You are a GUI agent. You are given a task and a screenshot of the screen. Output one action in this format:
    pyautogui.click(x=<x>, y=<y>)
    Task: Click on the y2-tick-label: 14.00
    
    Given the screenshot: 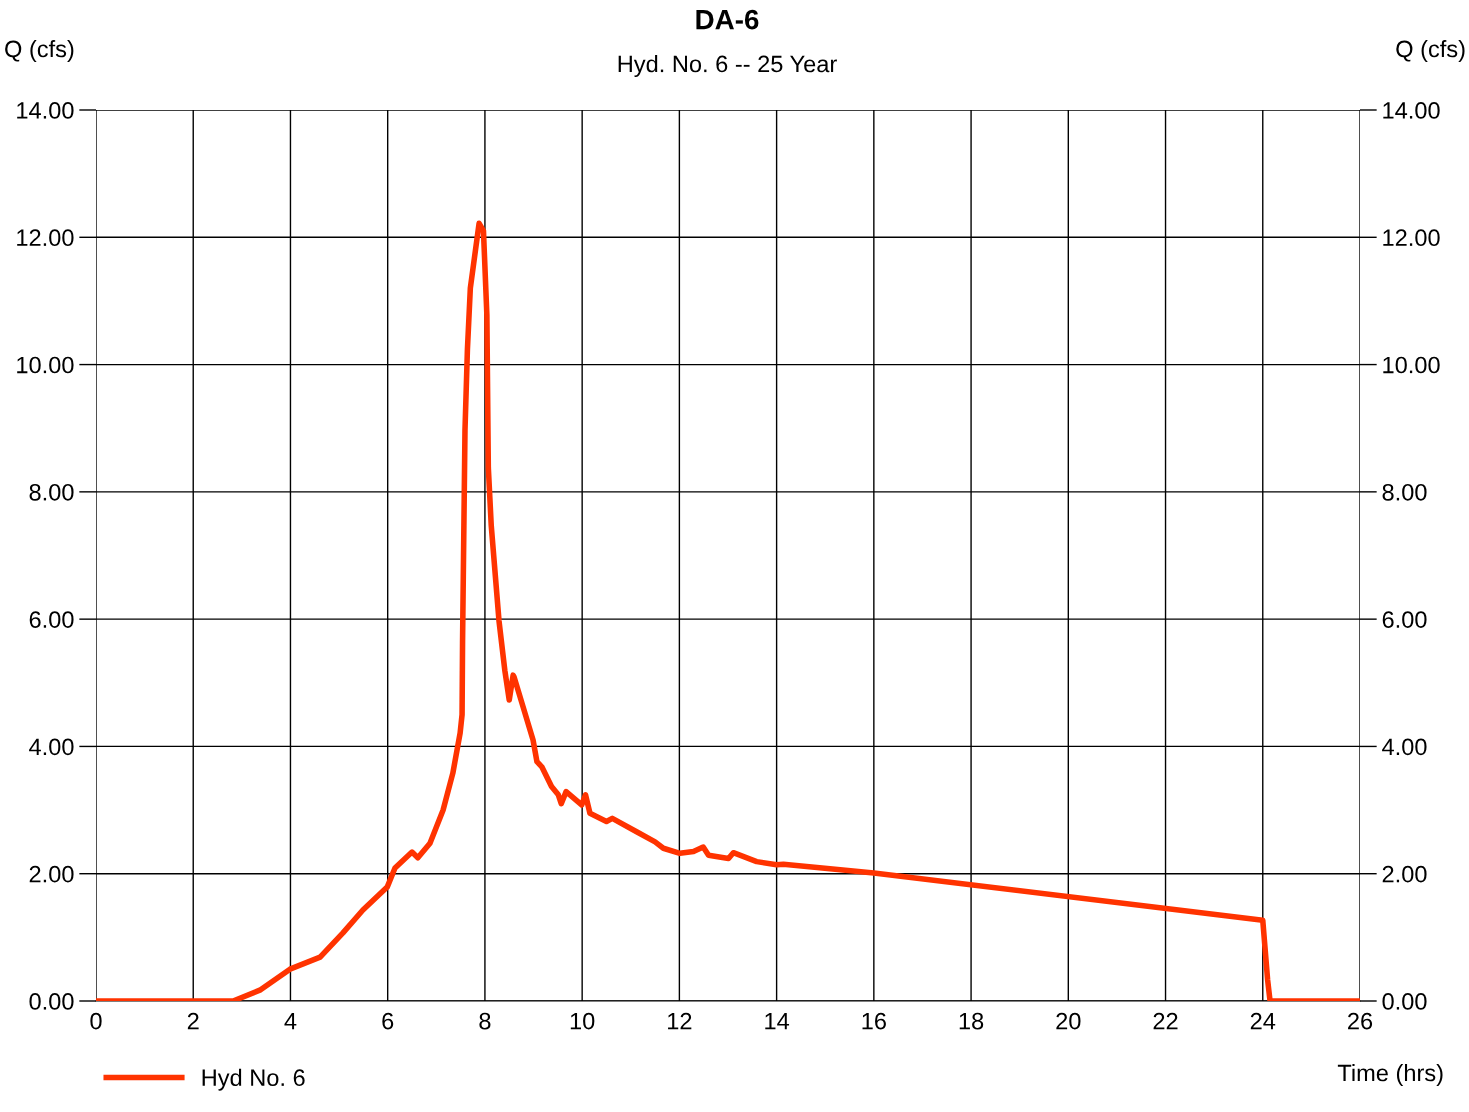 What is the action you would take?
    pyautogui.click(x=1411, y=110)
    